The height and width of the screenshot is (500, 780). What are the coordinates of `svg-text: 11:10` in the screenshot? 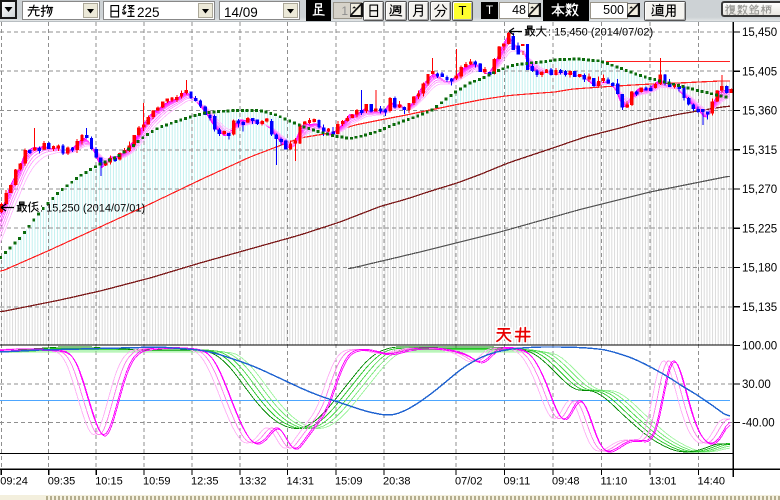 It's located at (614, 482).